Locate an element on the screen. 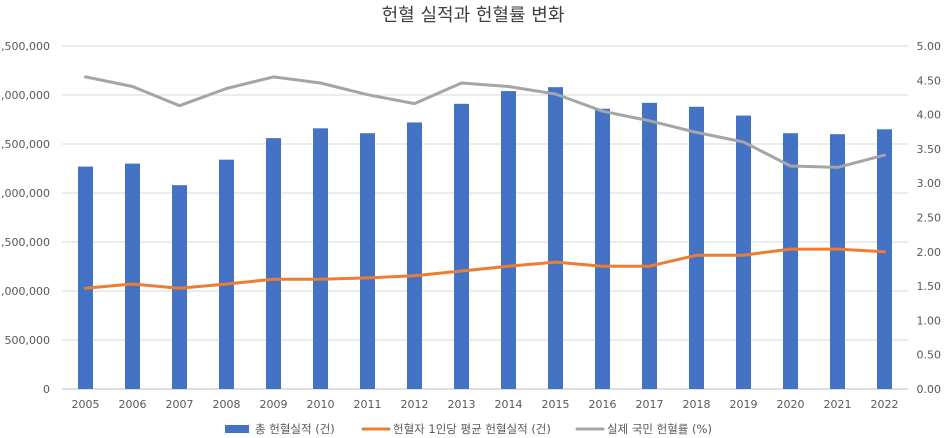 The image size is (946, 438). right-tick-label: 1.00 is located at coordinates (929, 320).